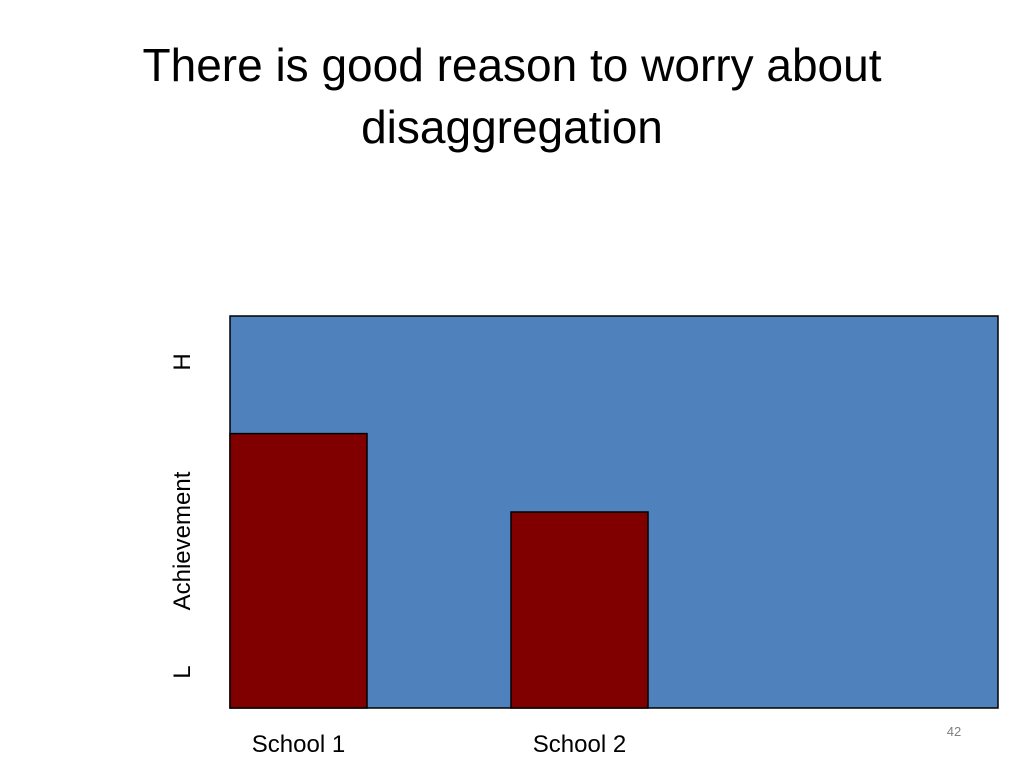 The image size is (1024, 768). Describe the element at coordinates (182, 540) in the screenshot. I see `y-axis-title: Achievement` at that location.